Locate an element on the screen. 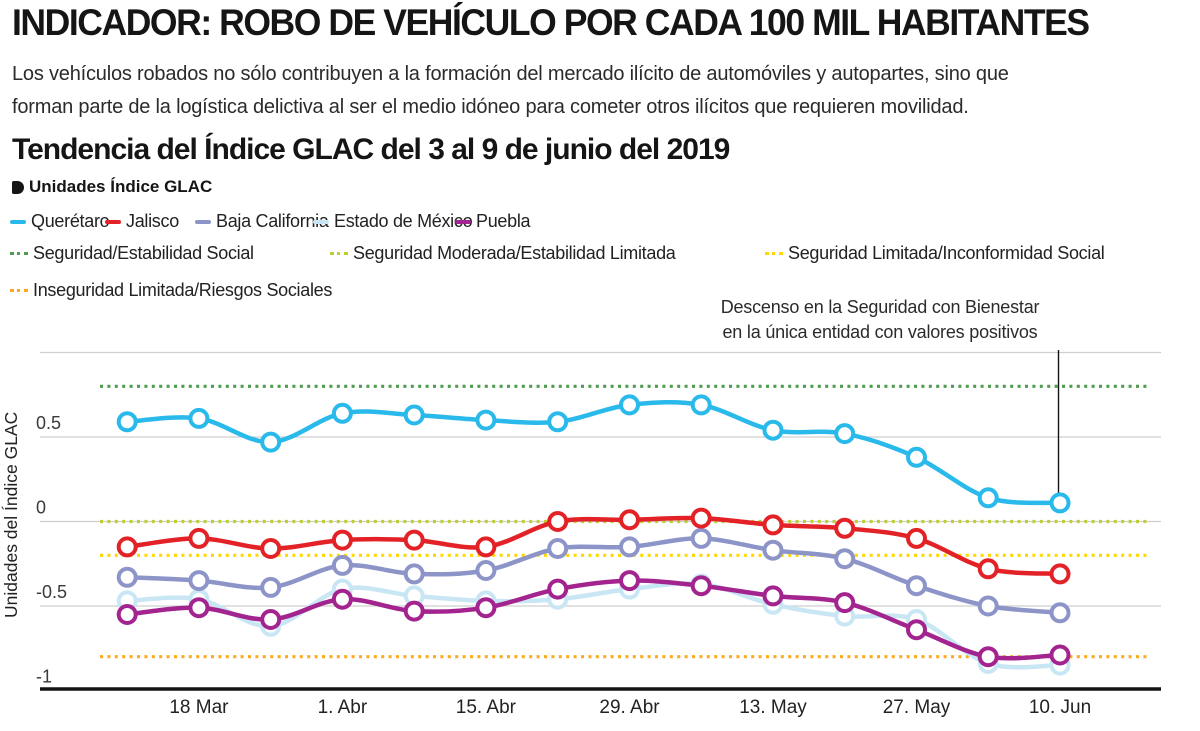  y-tick-label: -1 is located at coordinates (44, 677).